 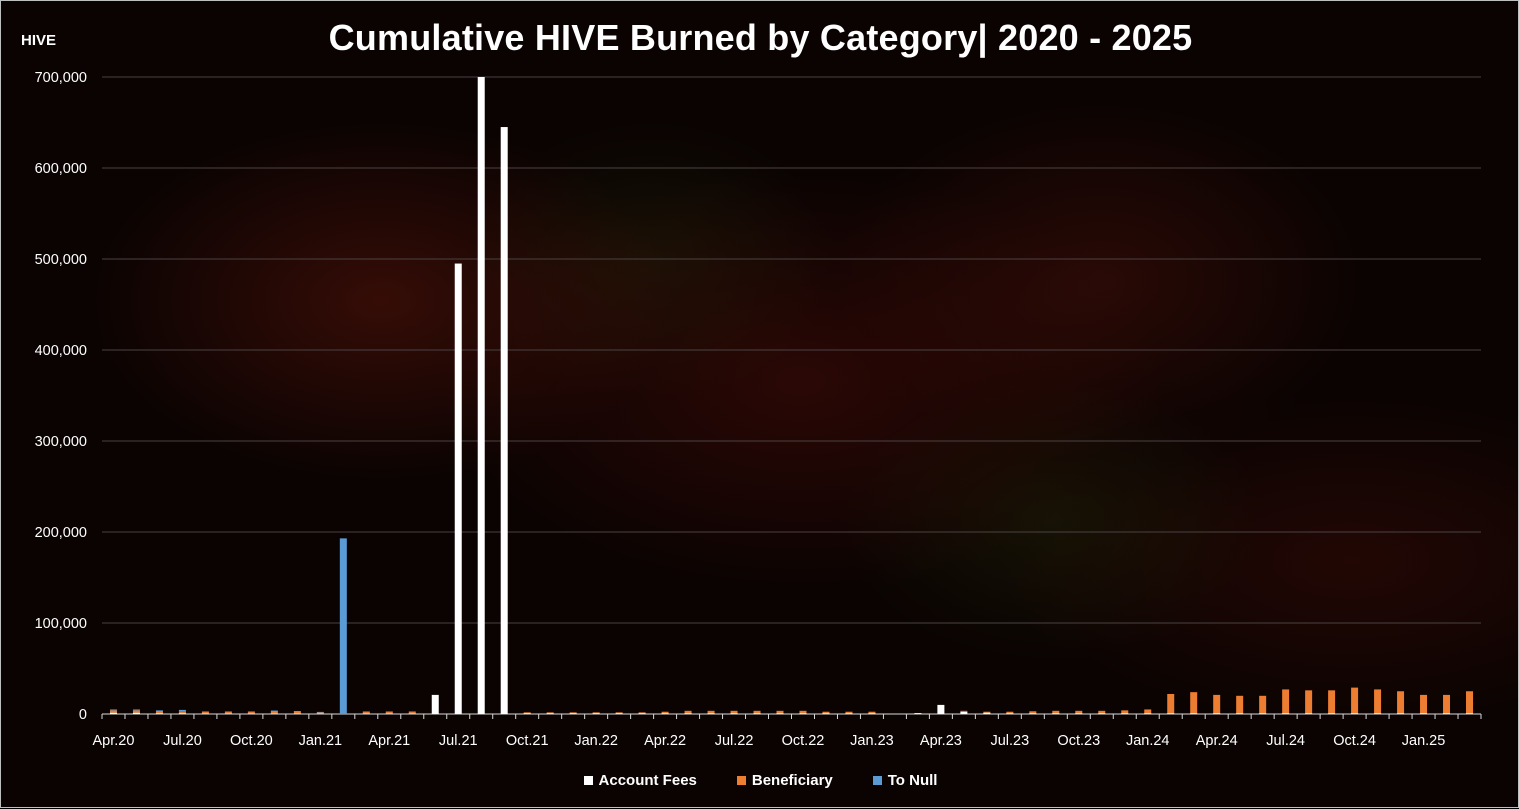 What do you see at coordinates (665, 741) in the screenshot?
I see `x-tick-label: Apr.22` at bounding box center [665, 741].